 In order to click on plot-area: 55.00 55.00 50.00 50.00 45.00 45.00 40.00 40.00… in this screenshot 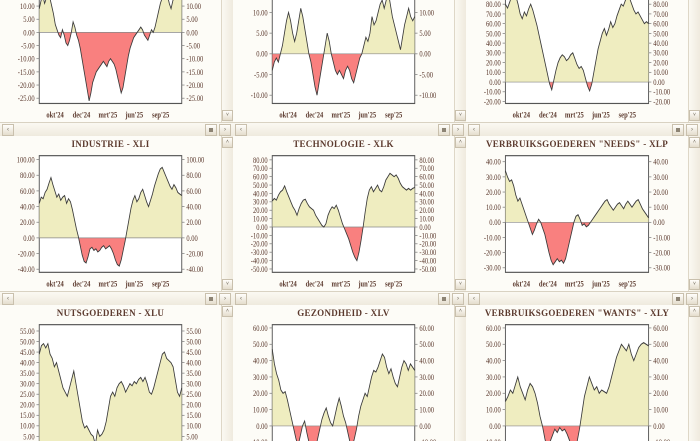, I will do `click(110, 380)`.